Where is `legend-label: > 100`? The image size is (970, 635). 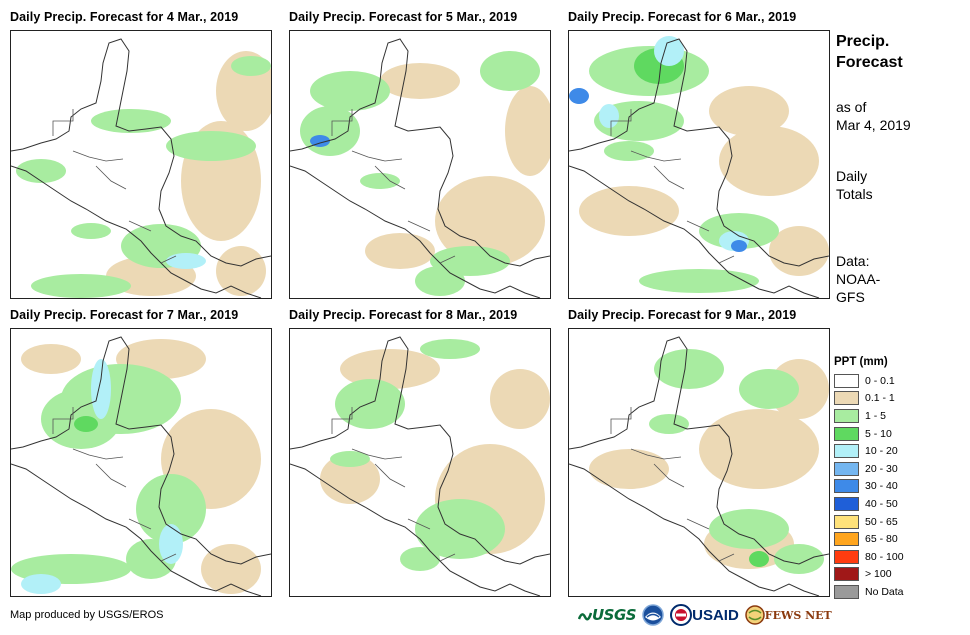
legend-label: > 100 is located at coordinates (878, 574).